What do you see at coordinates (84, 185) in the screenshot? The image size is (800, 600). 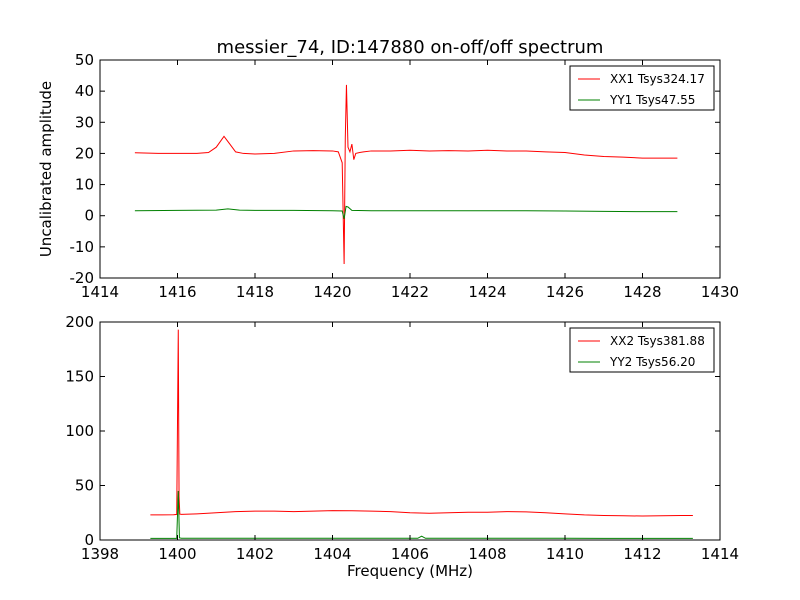 I see `top-y-tick-label: 10` at bounding box center [84, 185].